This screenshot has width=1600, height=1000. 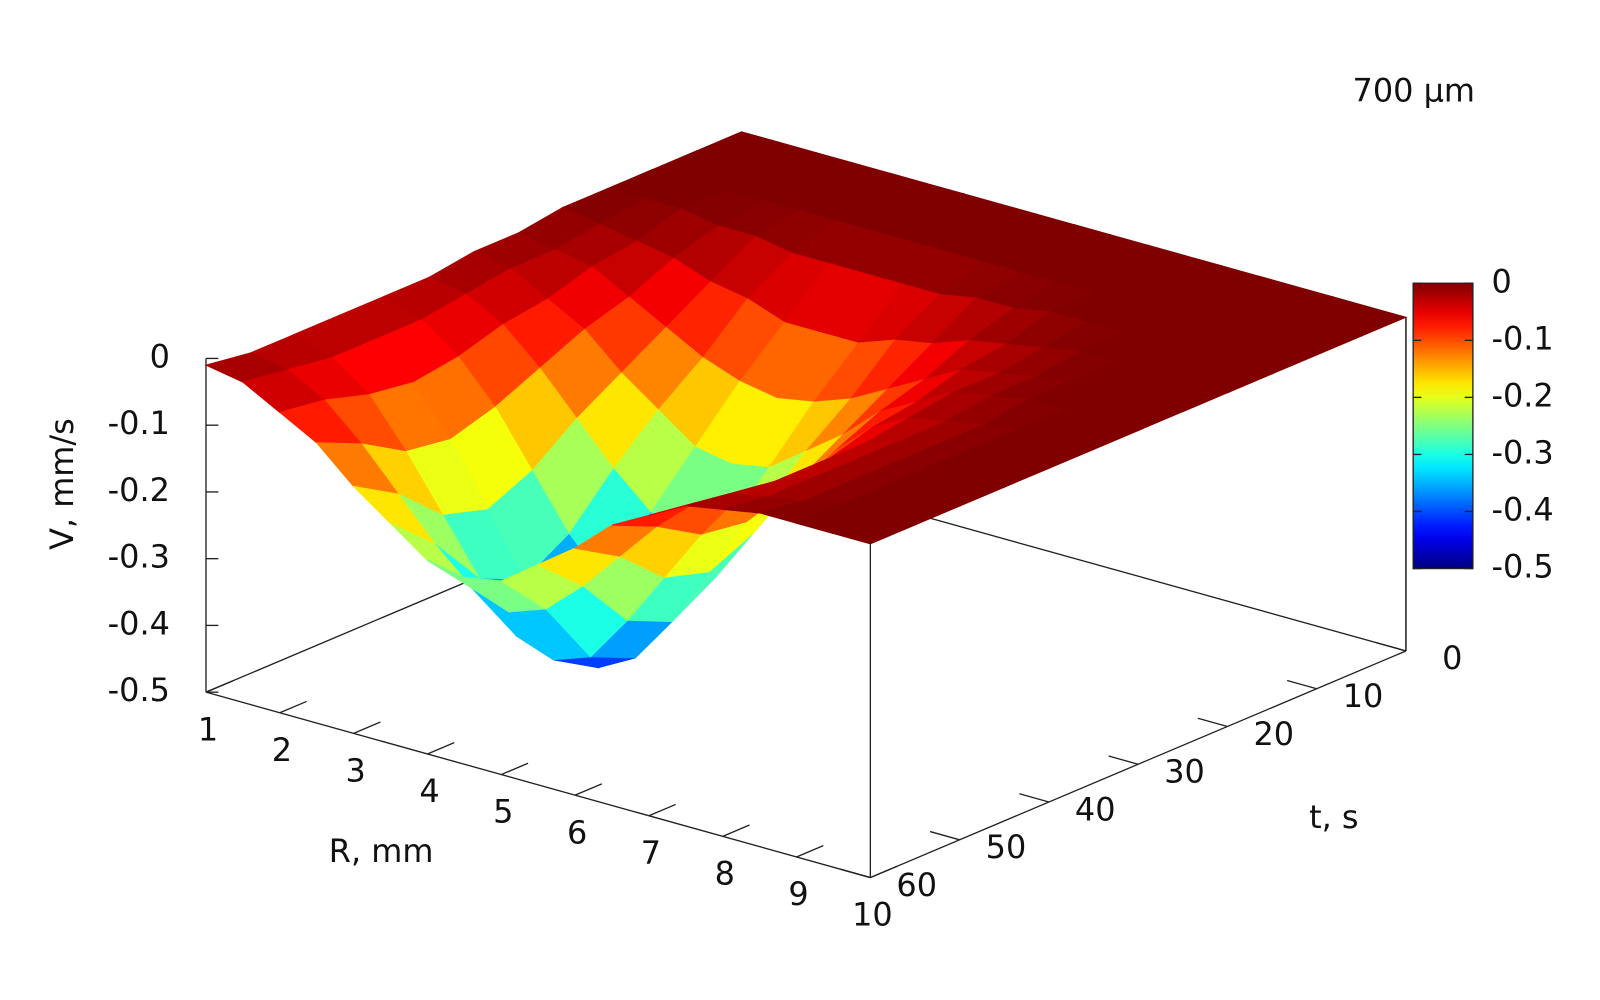 What do you see at coordinates (503, 812) in the screenshot?
I see `x-tick-label: 5` at bounding box center [503, 812].